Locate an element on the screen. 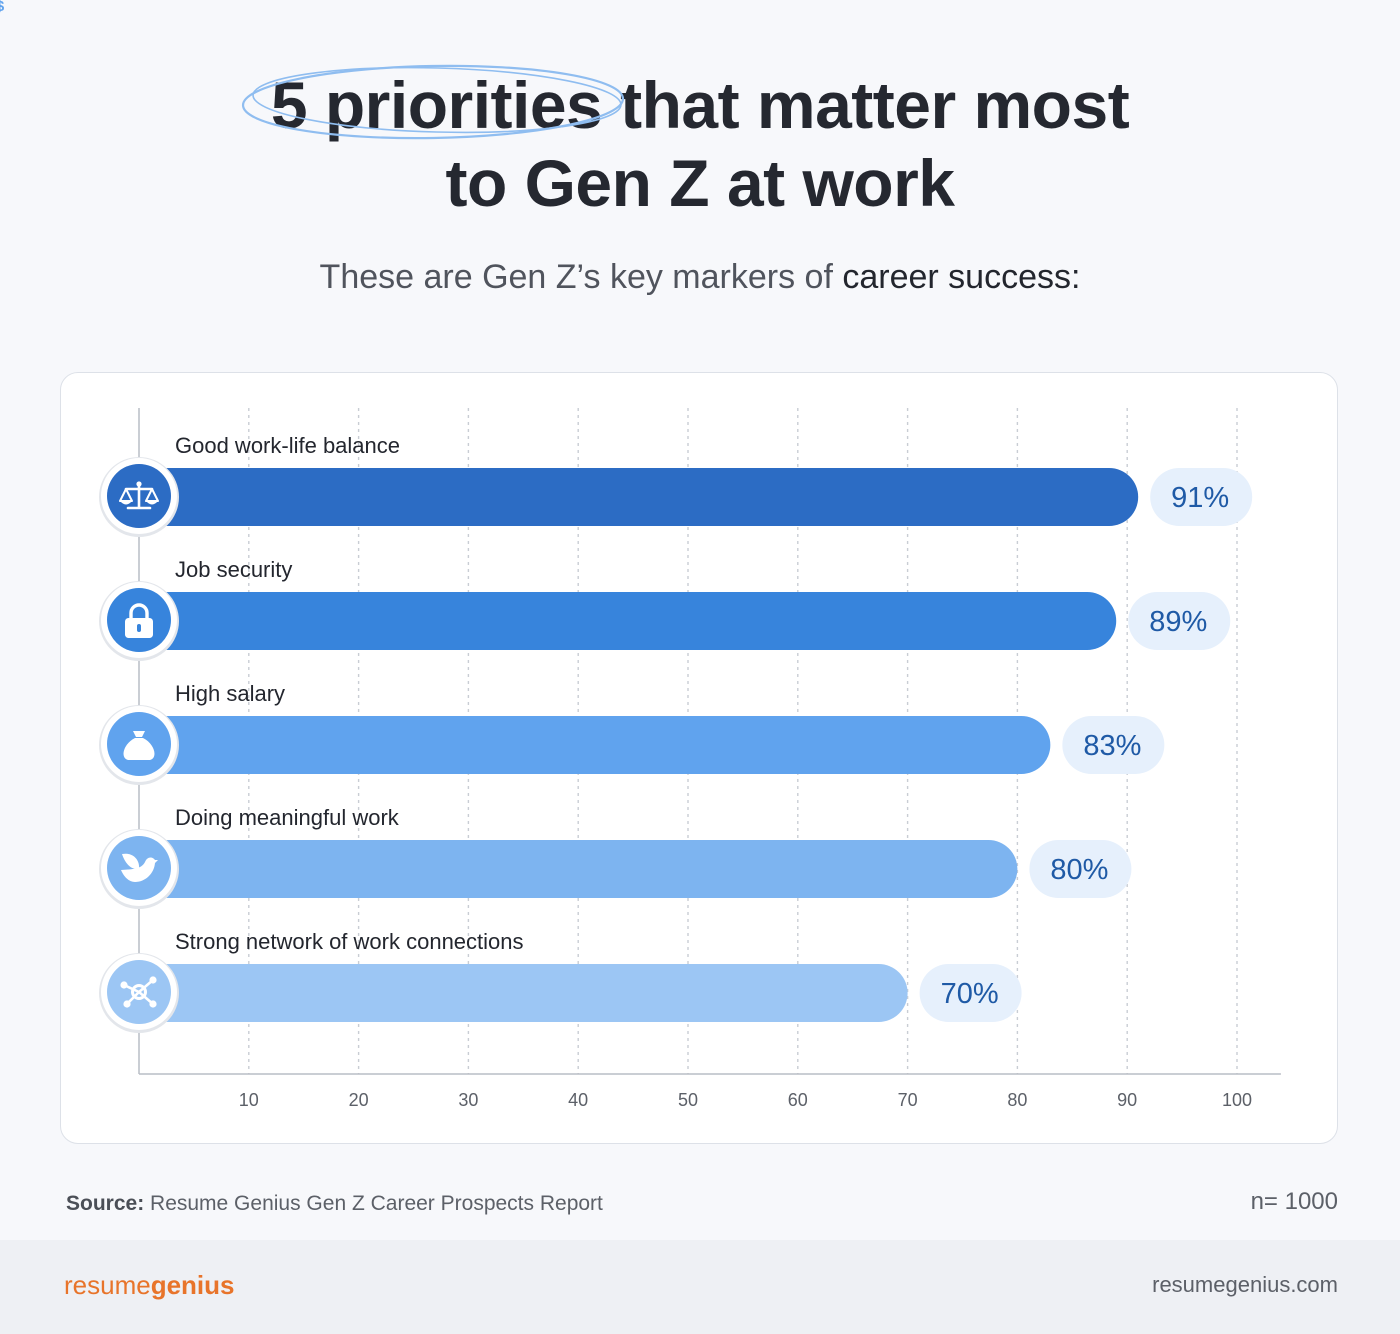 This screenshot has width=1400, height=1334. highlight-scribble-icon is located at coordinates (432, 102).